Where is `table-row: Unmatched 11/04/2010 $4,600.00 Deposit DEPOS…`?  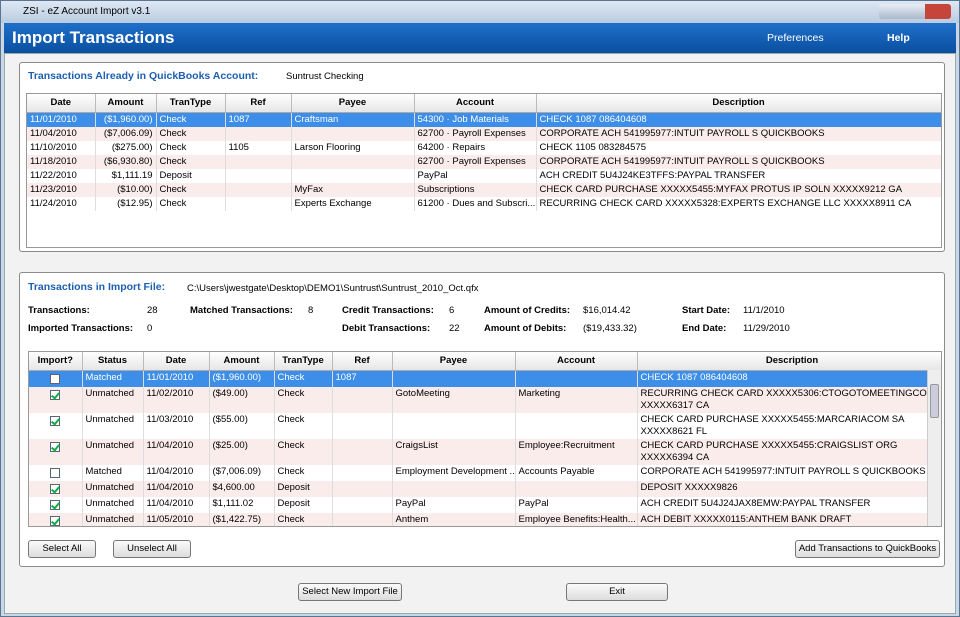 table-row: Unmatched 11/04/2010 $4,600.00 Deposit DEPOS… is located at coordinates (485, 488).